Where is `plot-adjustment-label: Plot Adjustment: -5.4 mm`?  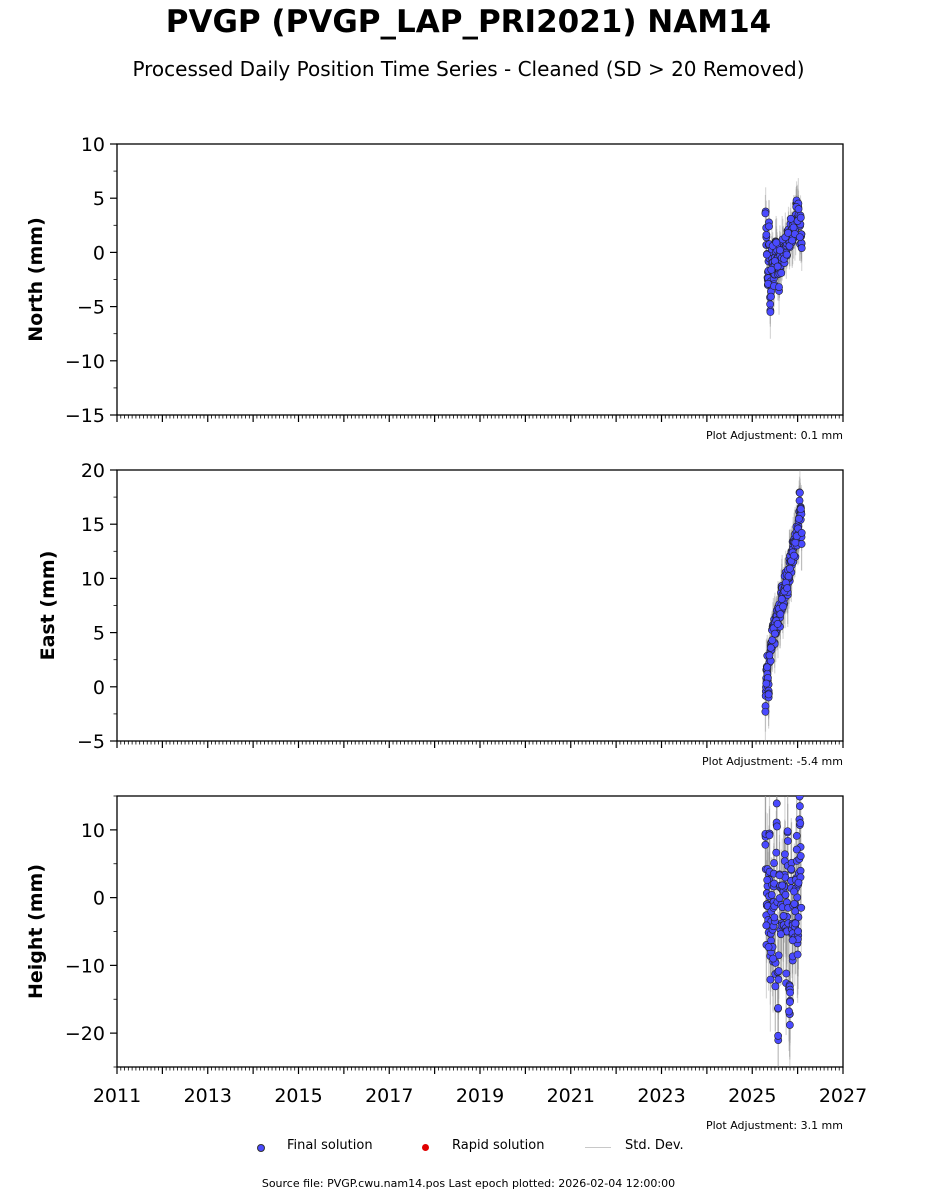
plot-adjustment-label: Plot Adjustment: -5.4 mm is located at coordinates (772, 761).